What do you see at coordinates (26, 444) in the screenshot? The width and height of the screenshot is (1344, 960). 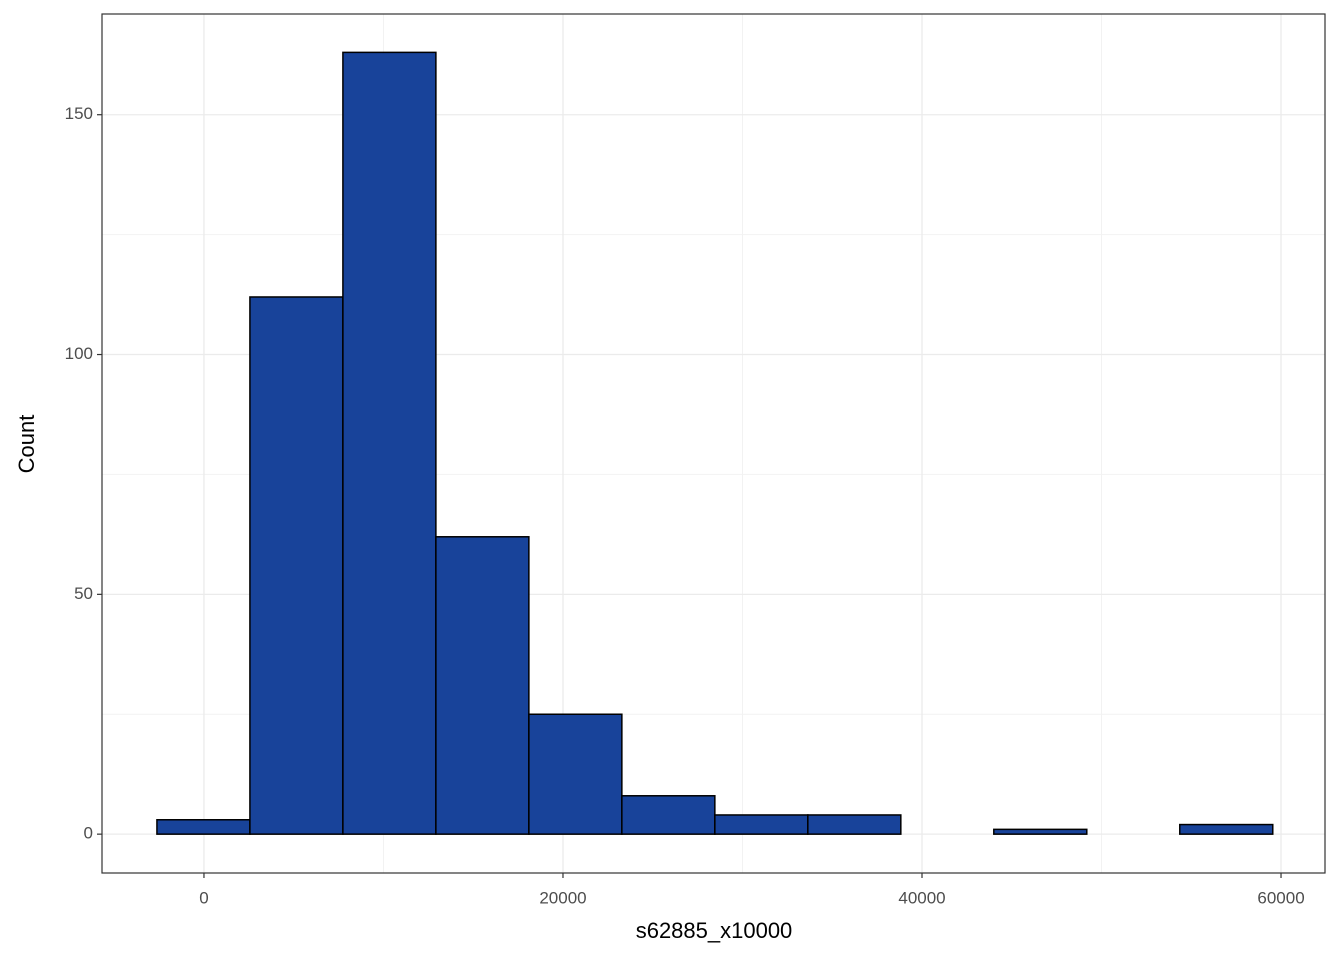 I see `y-axis-title: Count` at bounding box center [26, 444].